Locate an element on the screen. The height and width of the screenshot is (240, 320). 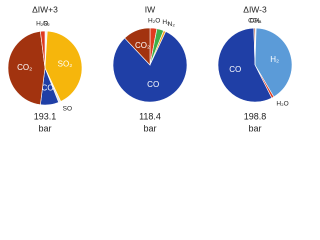
slice-label: N₂ is located at coordinates (172, 24).